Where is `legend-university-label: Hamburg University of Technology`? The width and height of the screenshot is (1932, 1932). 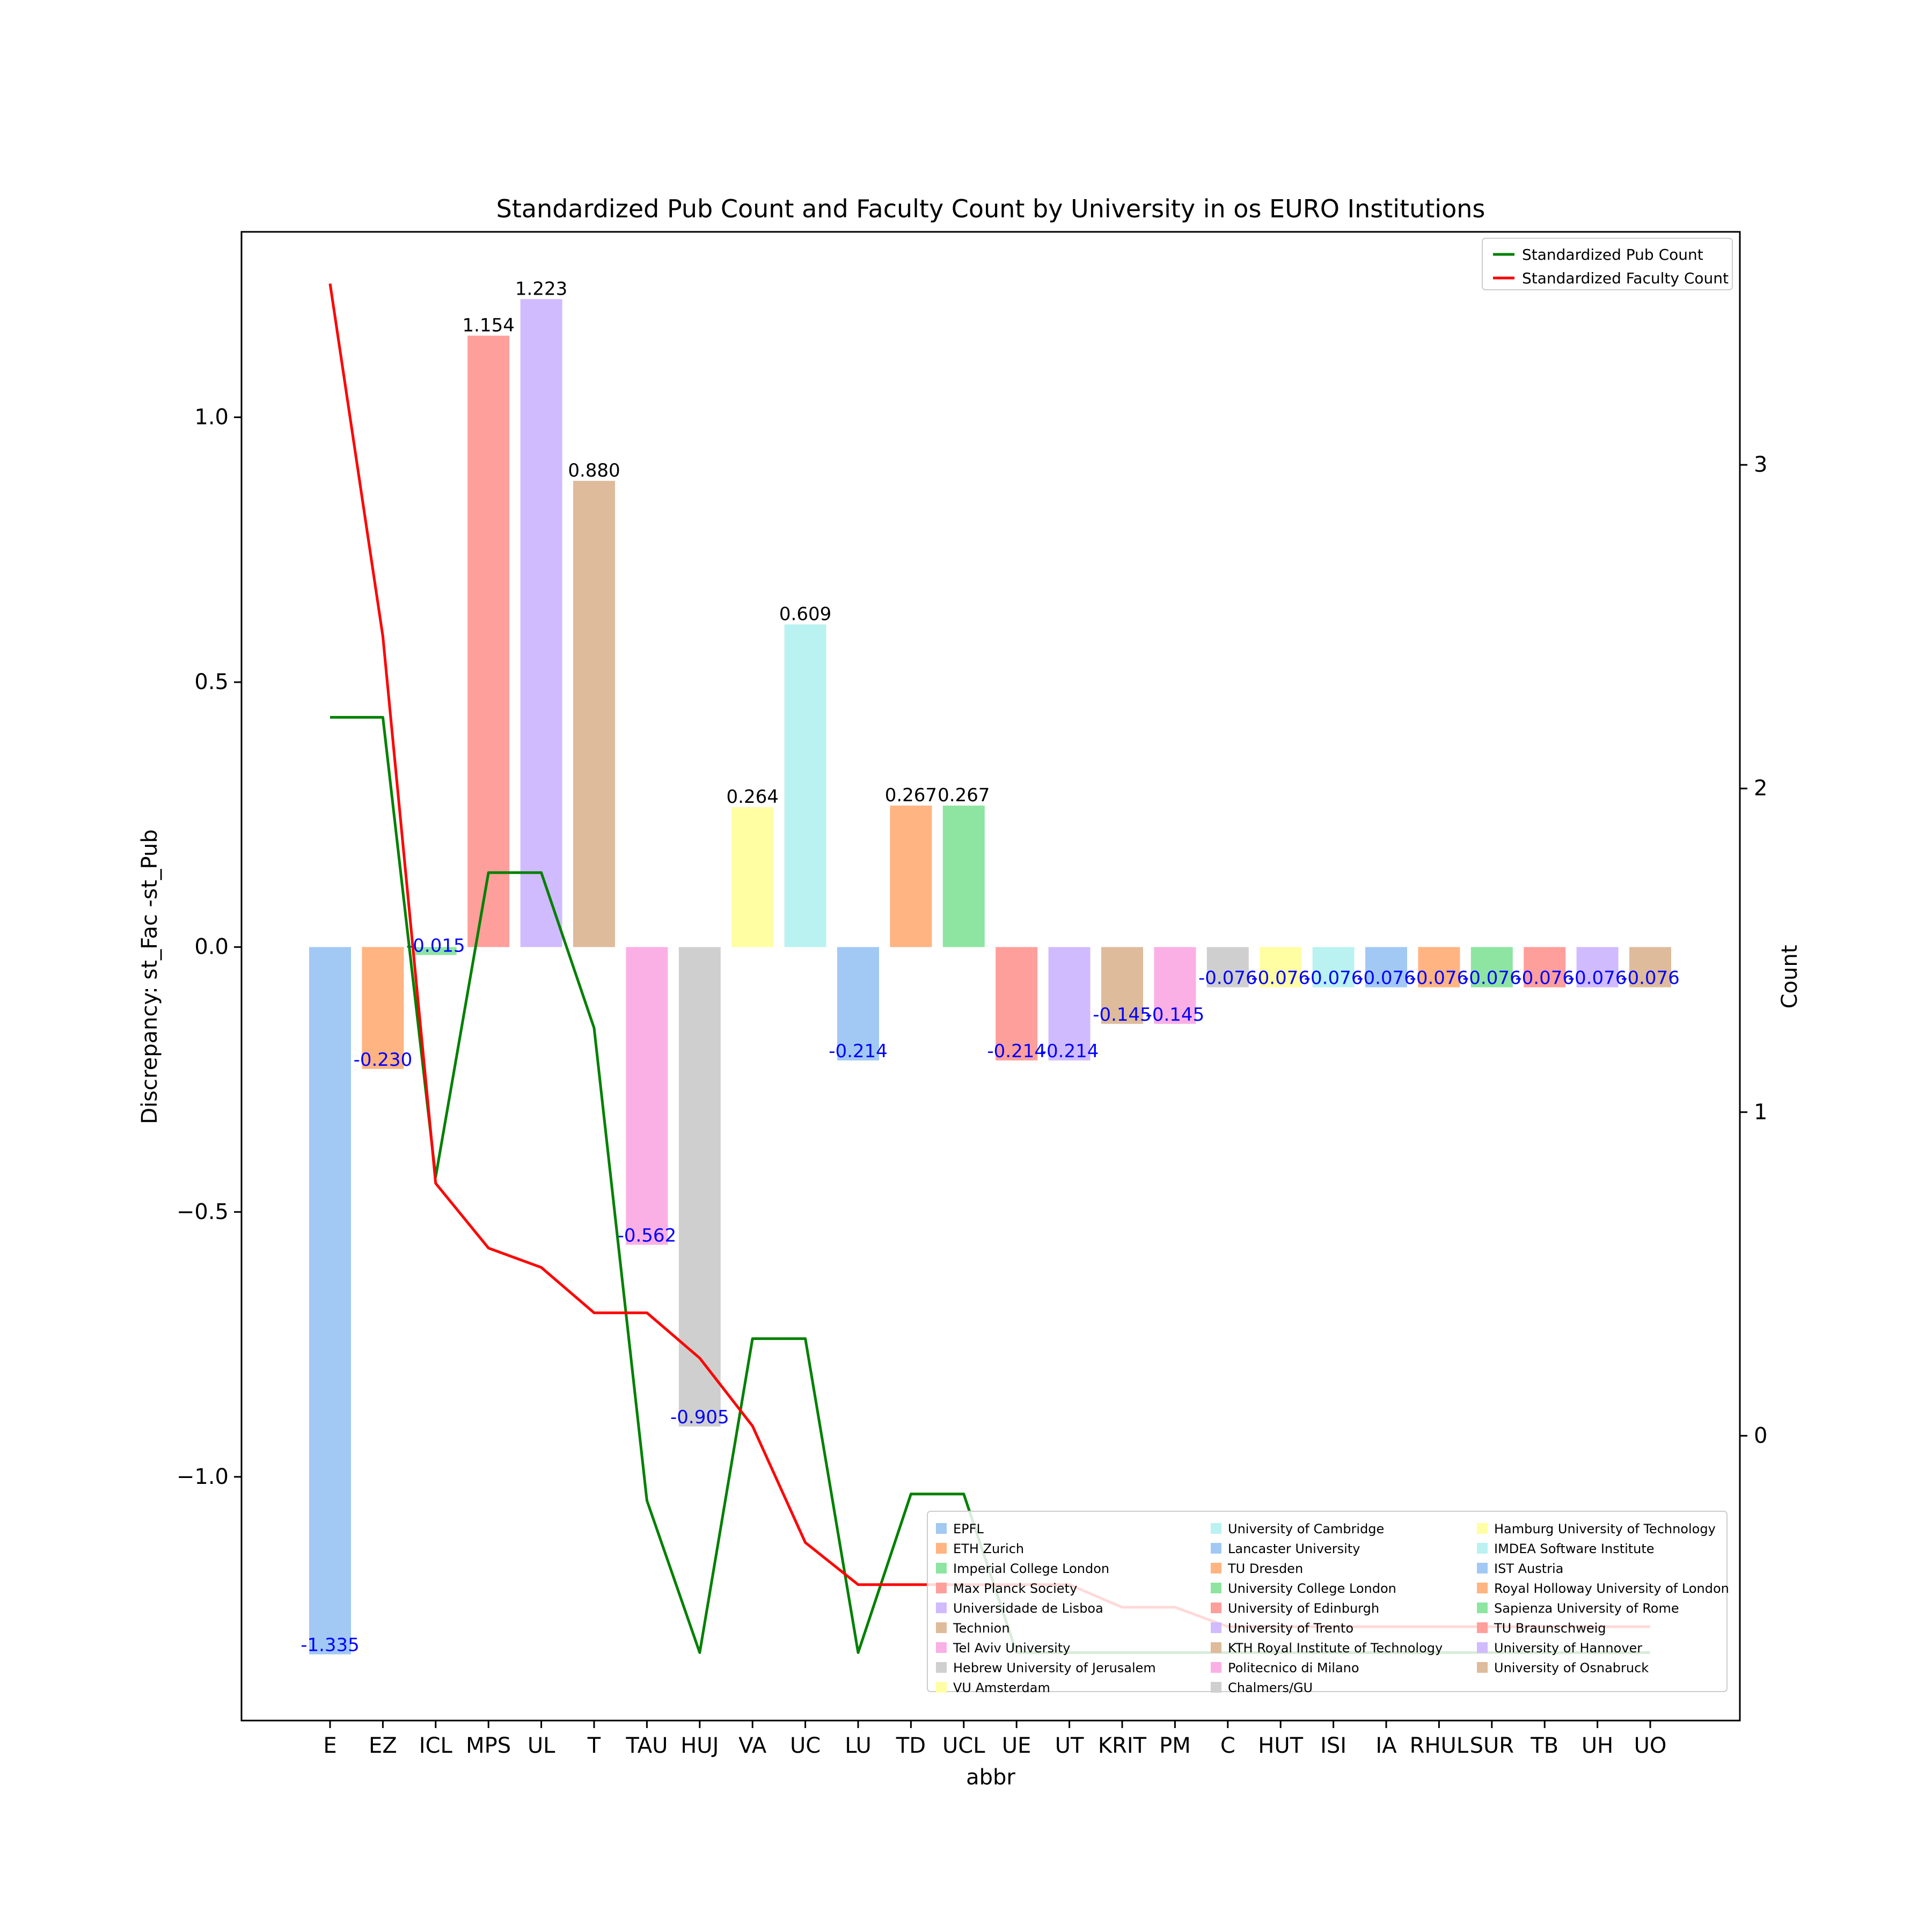 legend-university-label: Hamburg University of Technology is located at coordinates (1605, 1528).